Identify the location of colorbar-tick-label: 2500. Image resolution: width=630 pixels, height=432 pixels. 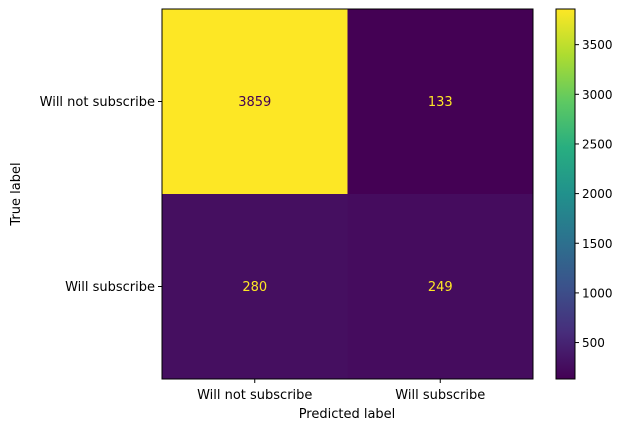
(597, 144).